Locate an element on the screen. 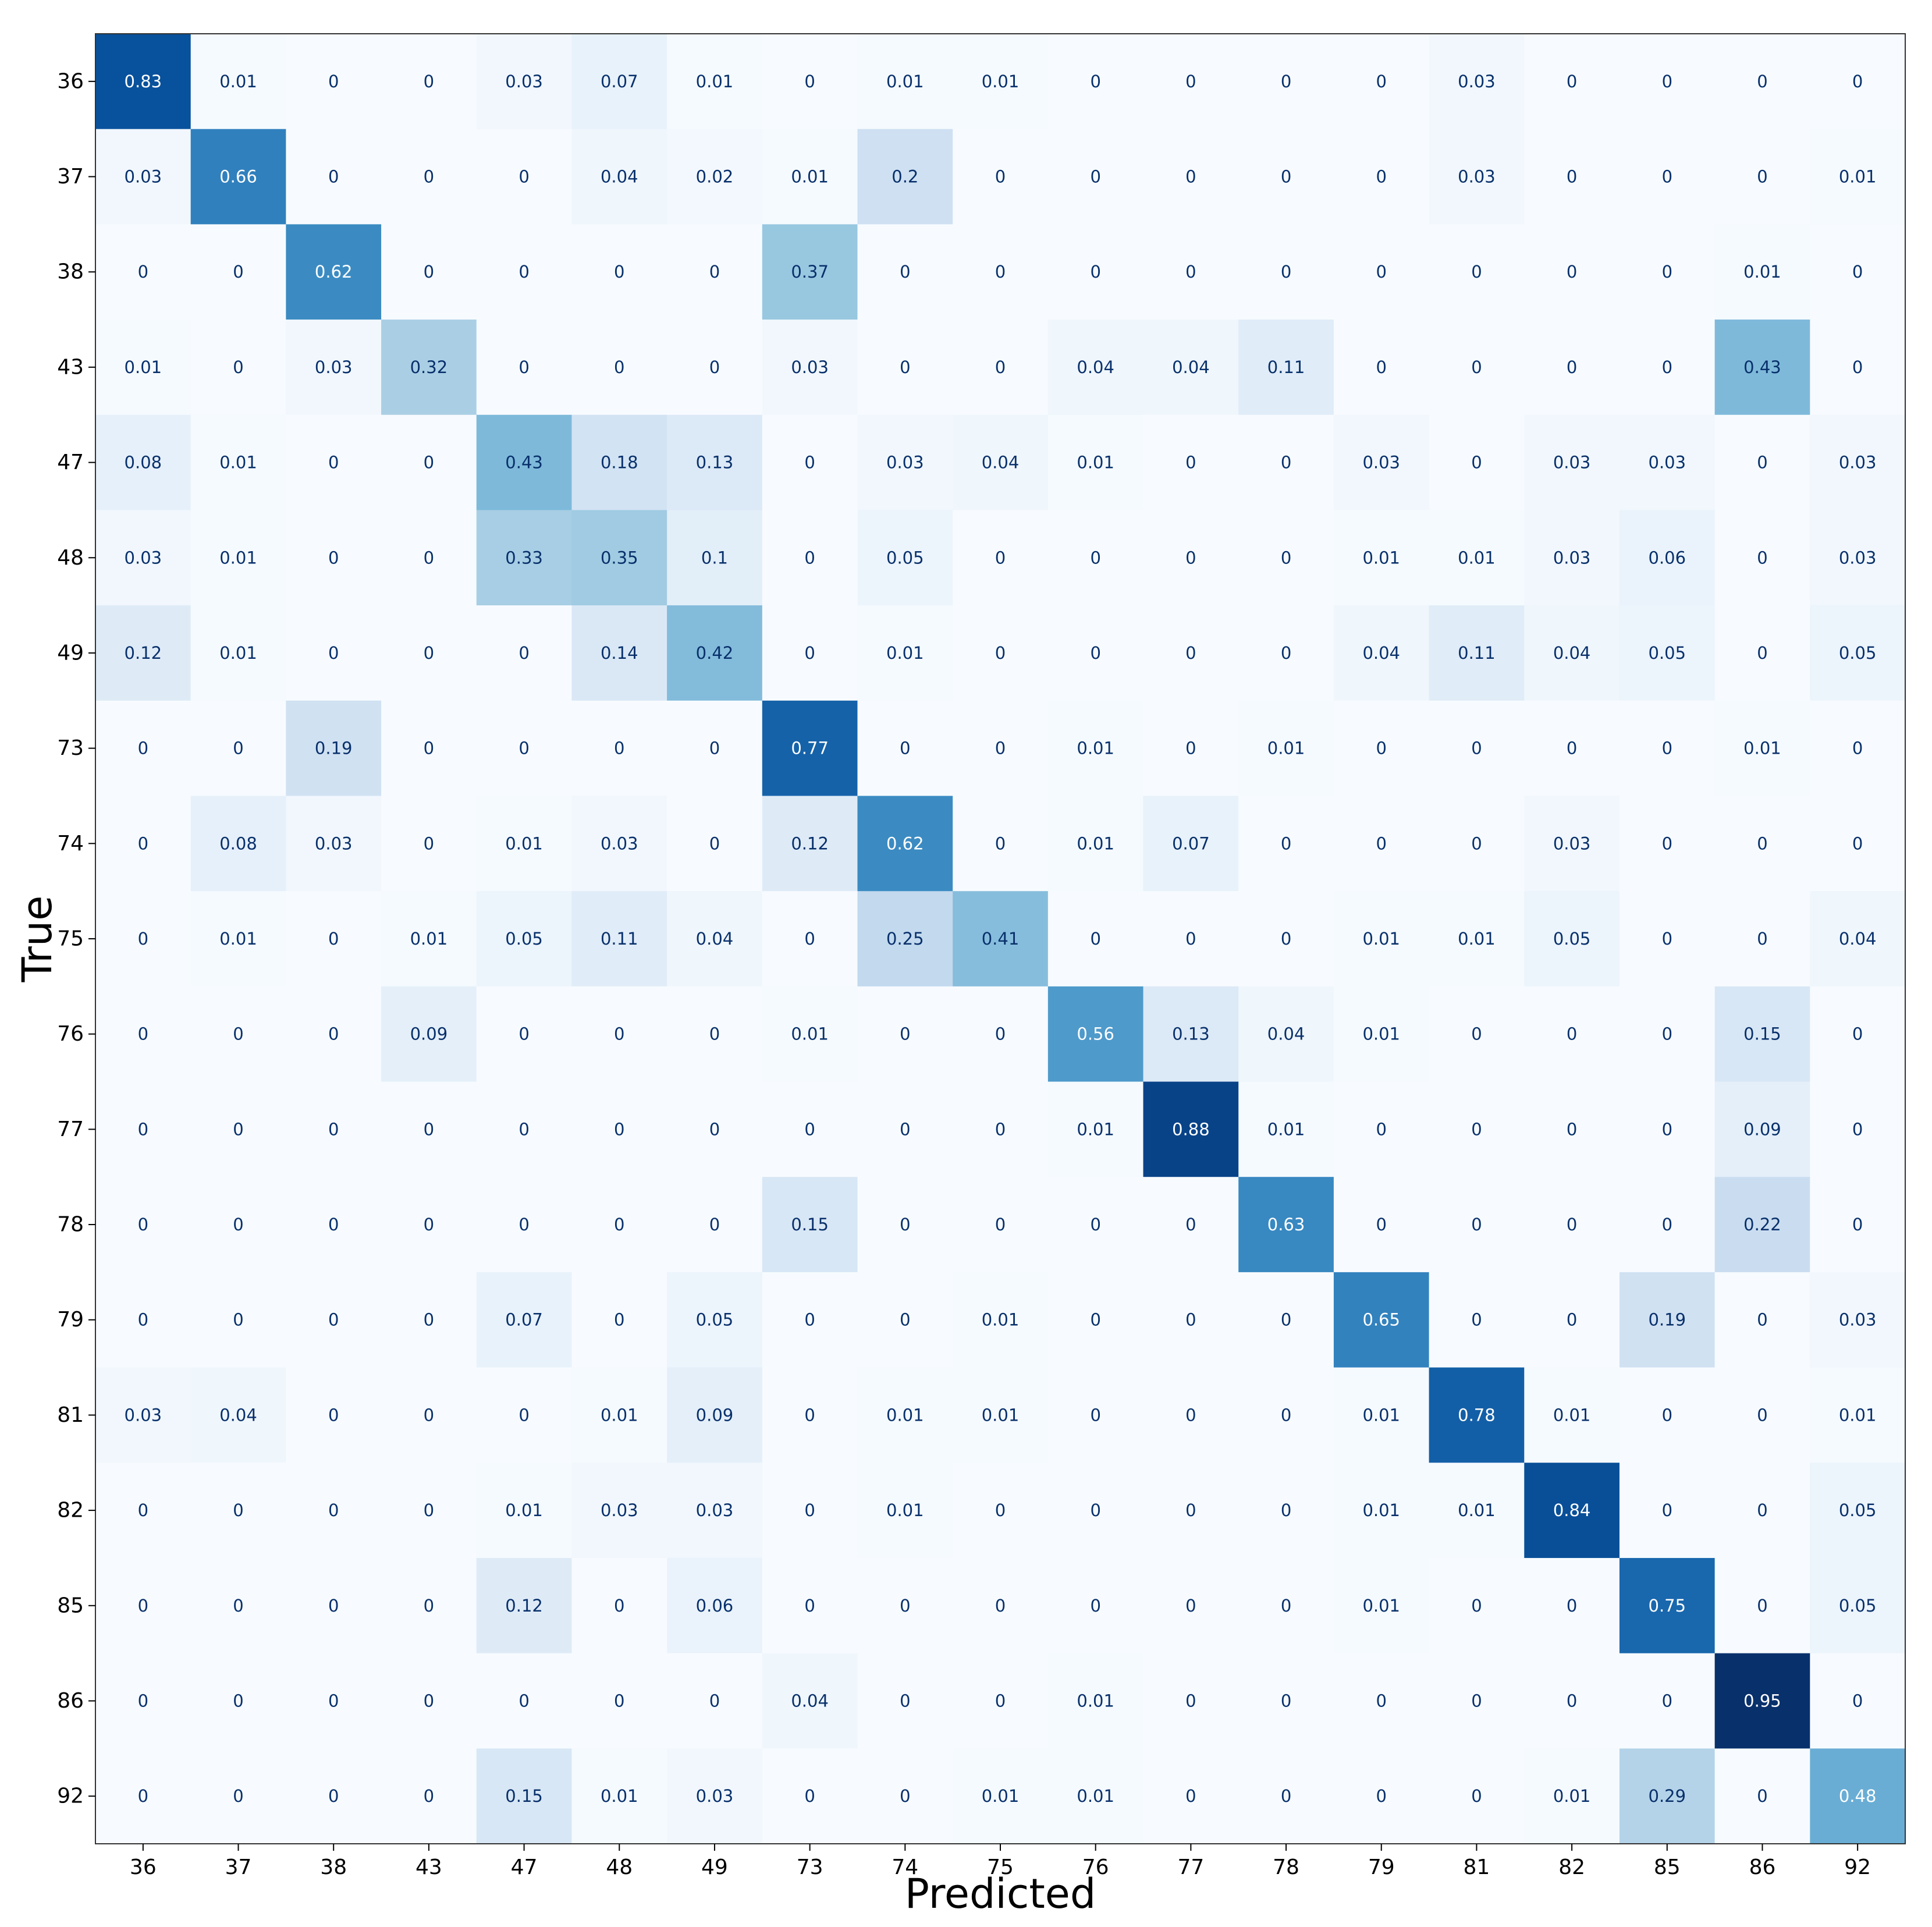 This screenshot has height=1927, width=1932. heatmap-cell-label: 0.25 is located at coordinates (905, 939).